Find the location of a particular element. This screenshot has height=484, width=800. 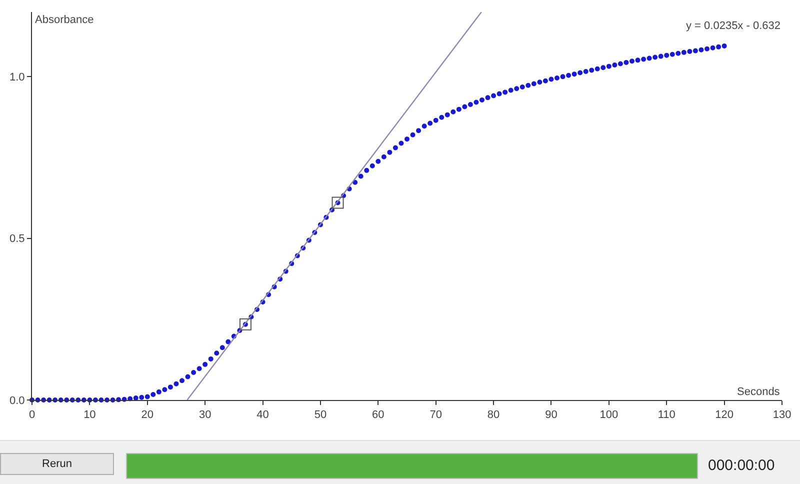

button: Rerun is located at coordinates (57, 464).